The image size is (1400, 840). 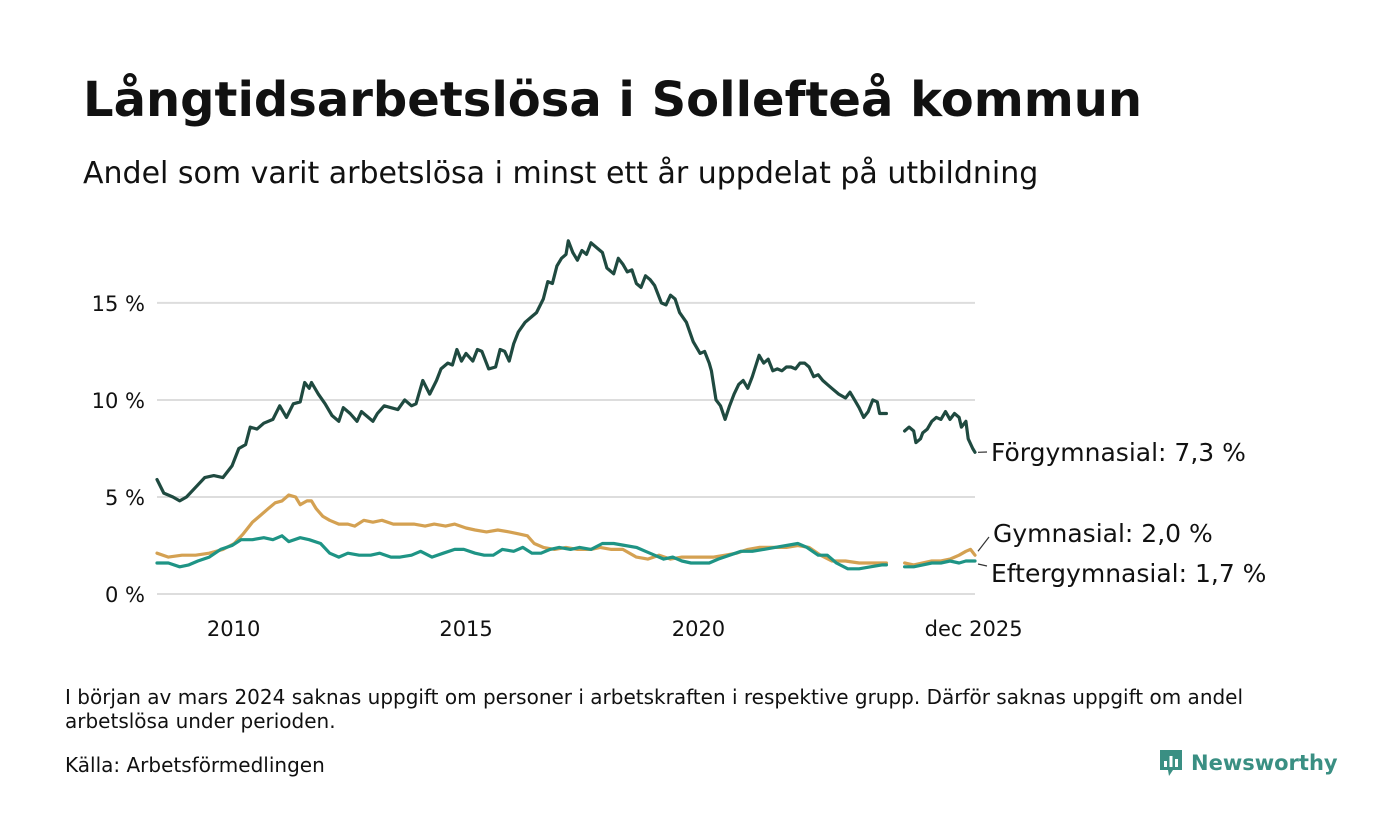 What do you see at coordinates (1118, 452) in the screenshot?
I see `end-label-förgymnasial: Förgymnasial: 7,3 %` at bounding box center [1118, 452].